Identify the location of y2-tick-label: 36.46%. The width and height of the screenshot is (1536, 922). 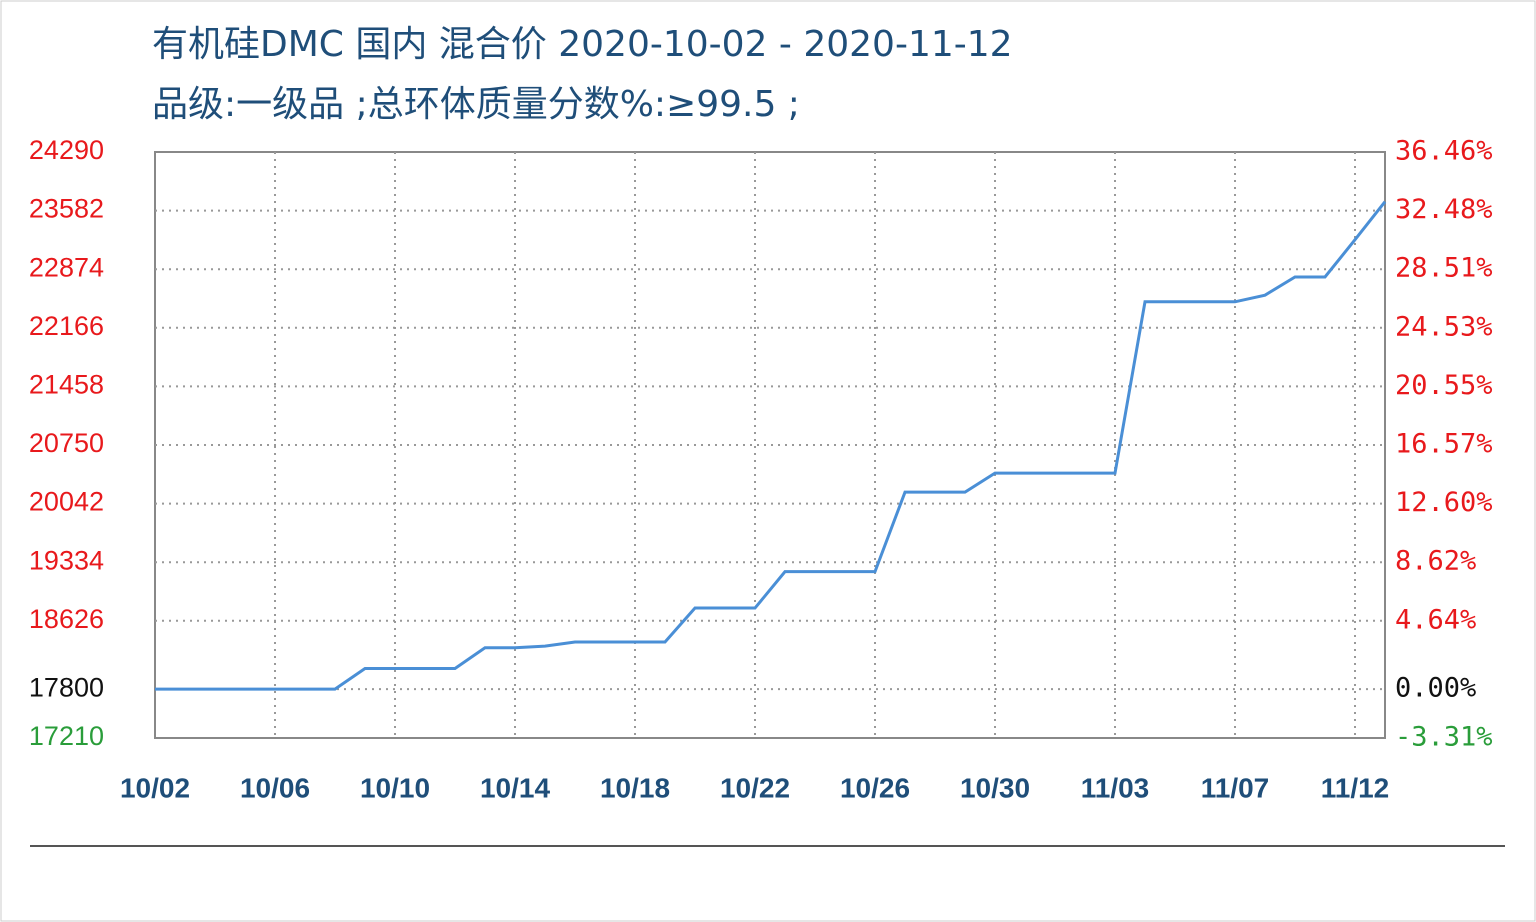
(1444, 151).